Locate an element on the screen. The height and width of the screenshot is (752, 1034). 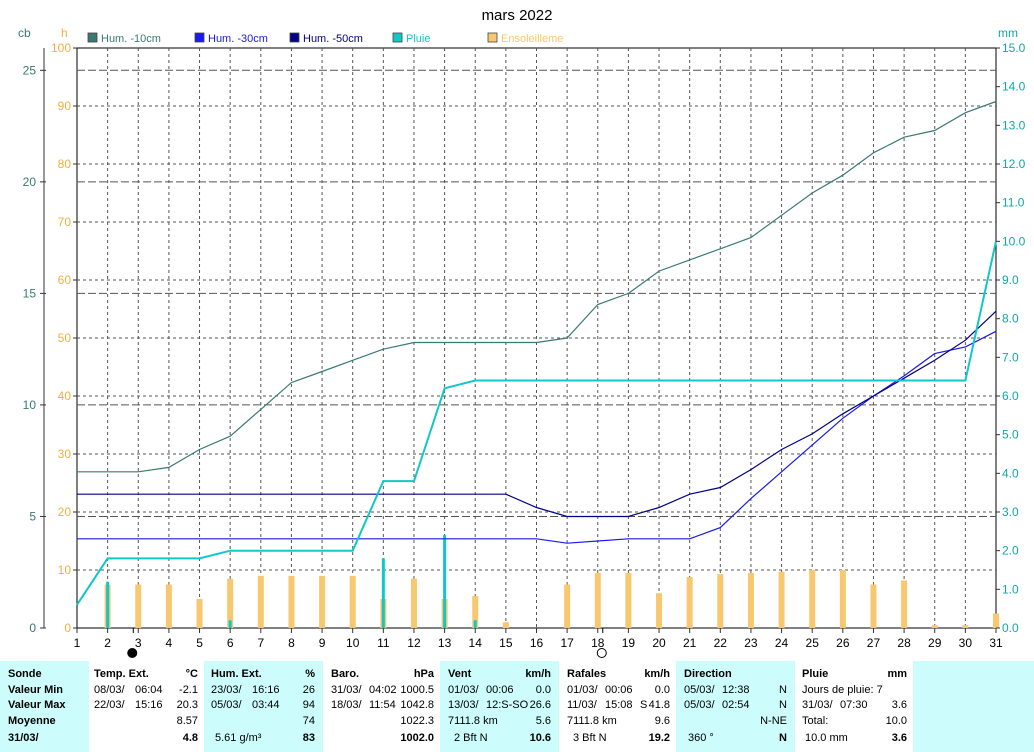
direction-min-time: 12:38 is located at coordinates (736, 690).